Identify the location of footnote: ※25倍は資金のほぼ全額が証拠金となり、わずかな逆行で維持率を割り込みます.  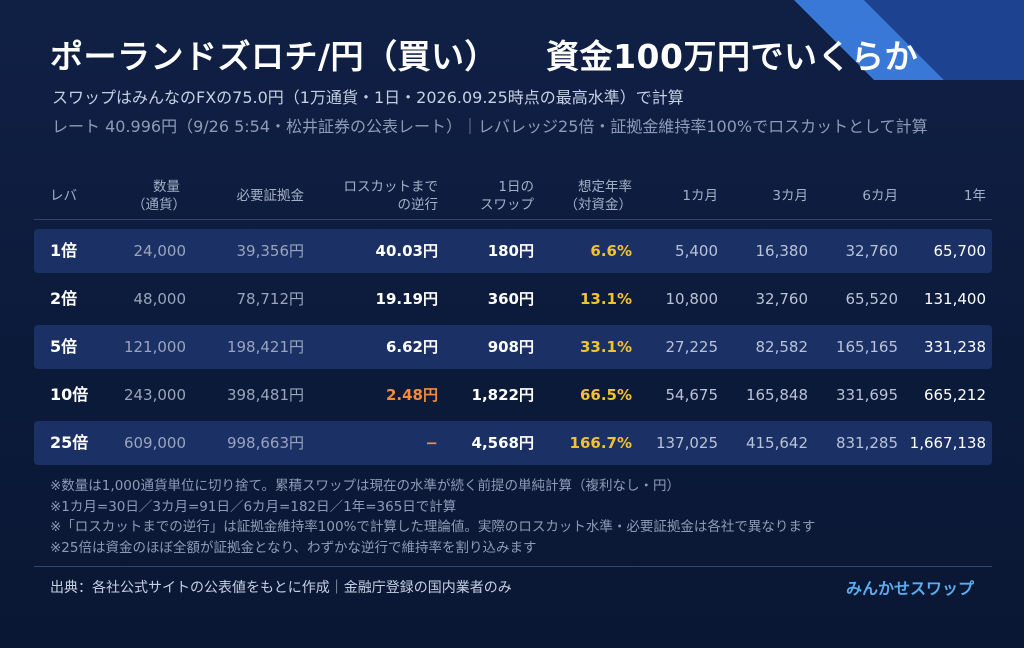
(293, 547).